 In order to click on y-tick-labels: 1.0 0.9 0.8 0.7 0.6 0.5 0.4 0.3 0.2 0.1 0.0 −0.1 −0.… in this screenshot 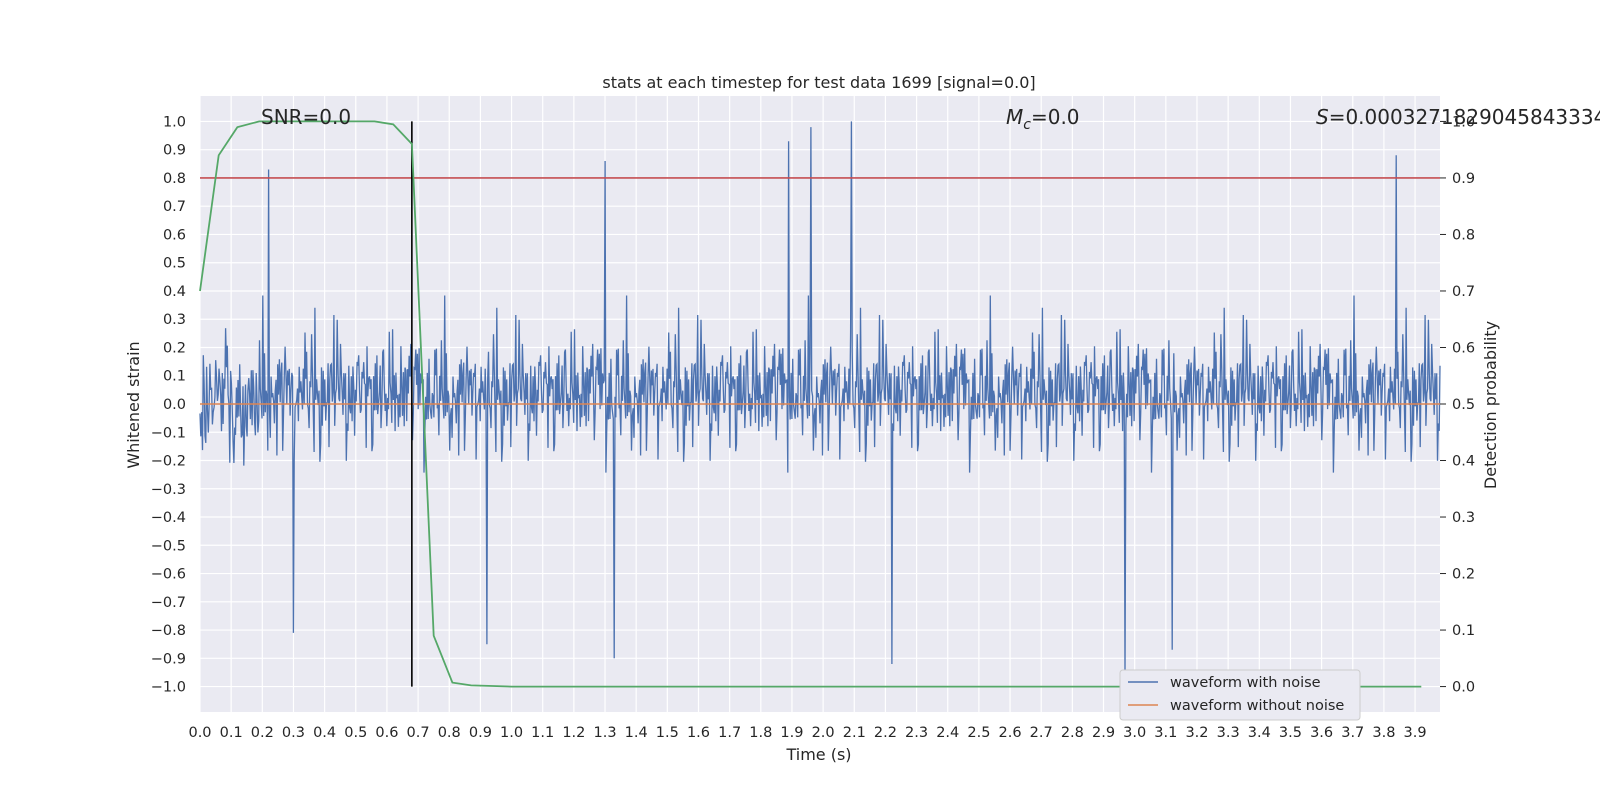, I will do `click(168, 404)`.